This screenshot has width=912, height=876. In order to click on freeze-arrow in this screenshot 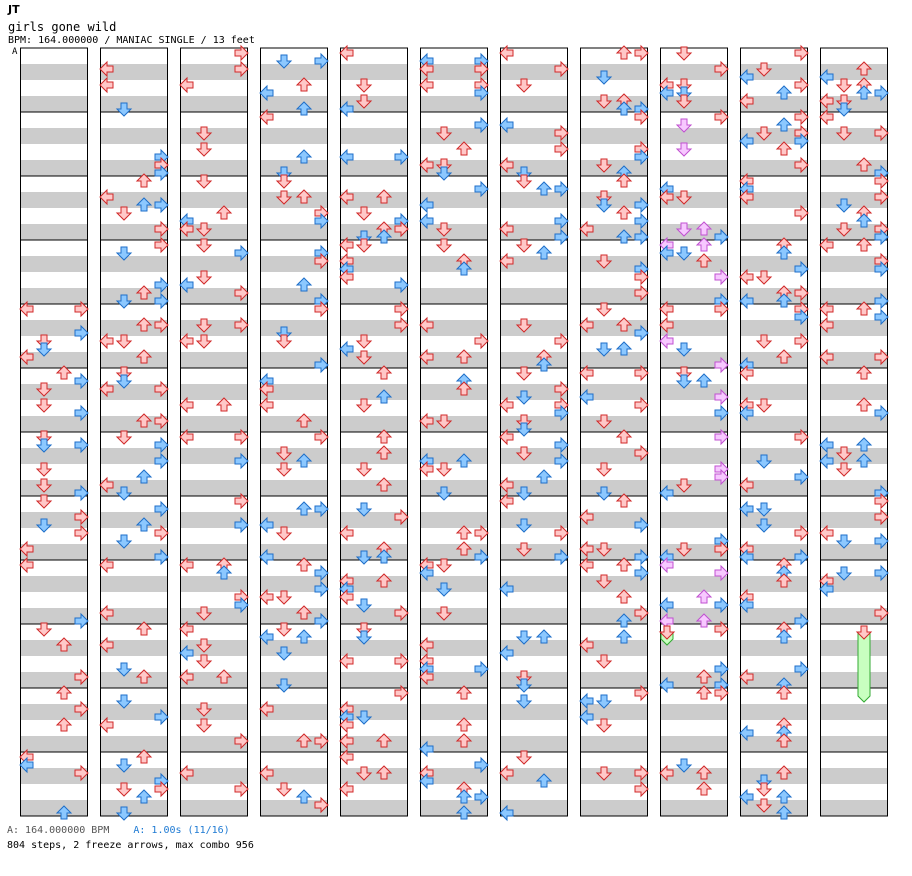, I will do `click(864, 667)`.